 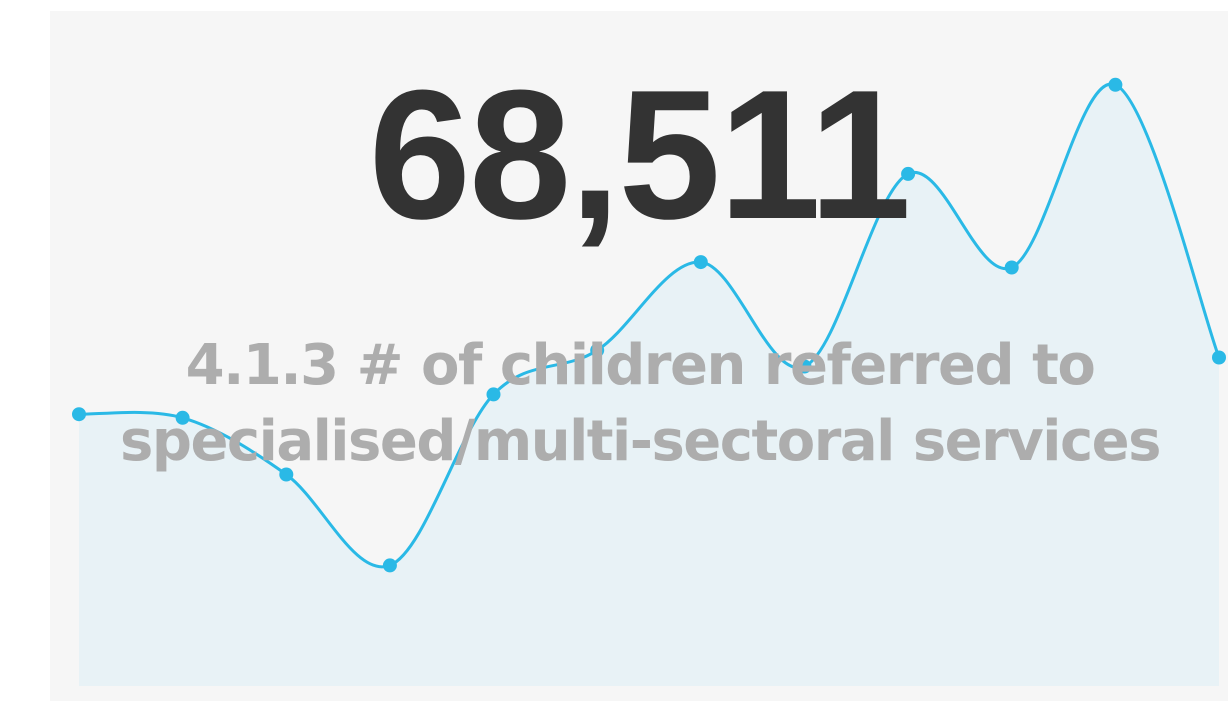 What do you see at coordinates (640, 154) in the screenshot?
I see `kpi-value: 68,511` at bounding box center [640, 154].